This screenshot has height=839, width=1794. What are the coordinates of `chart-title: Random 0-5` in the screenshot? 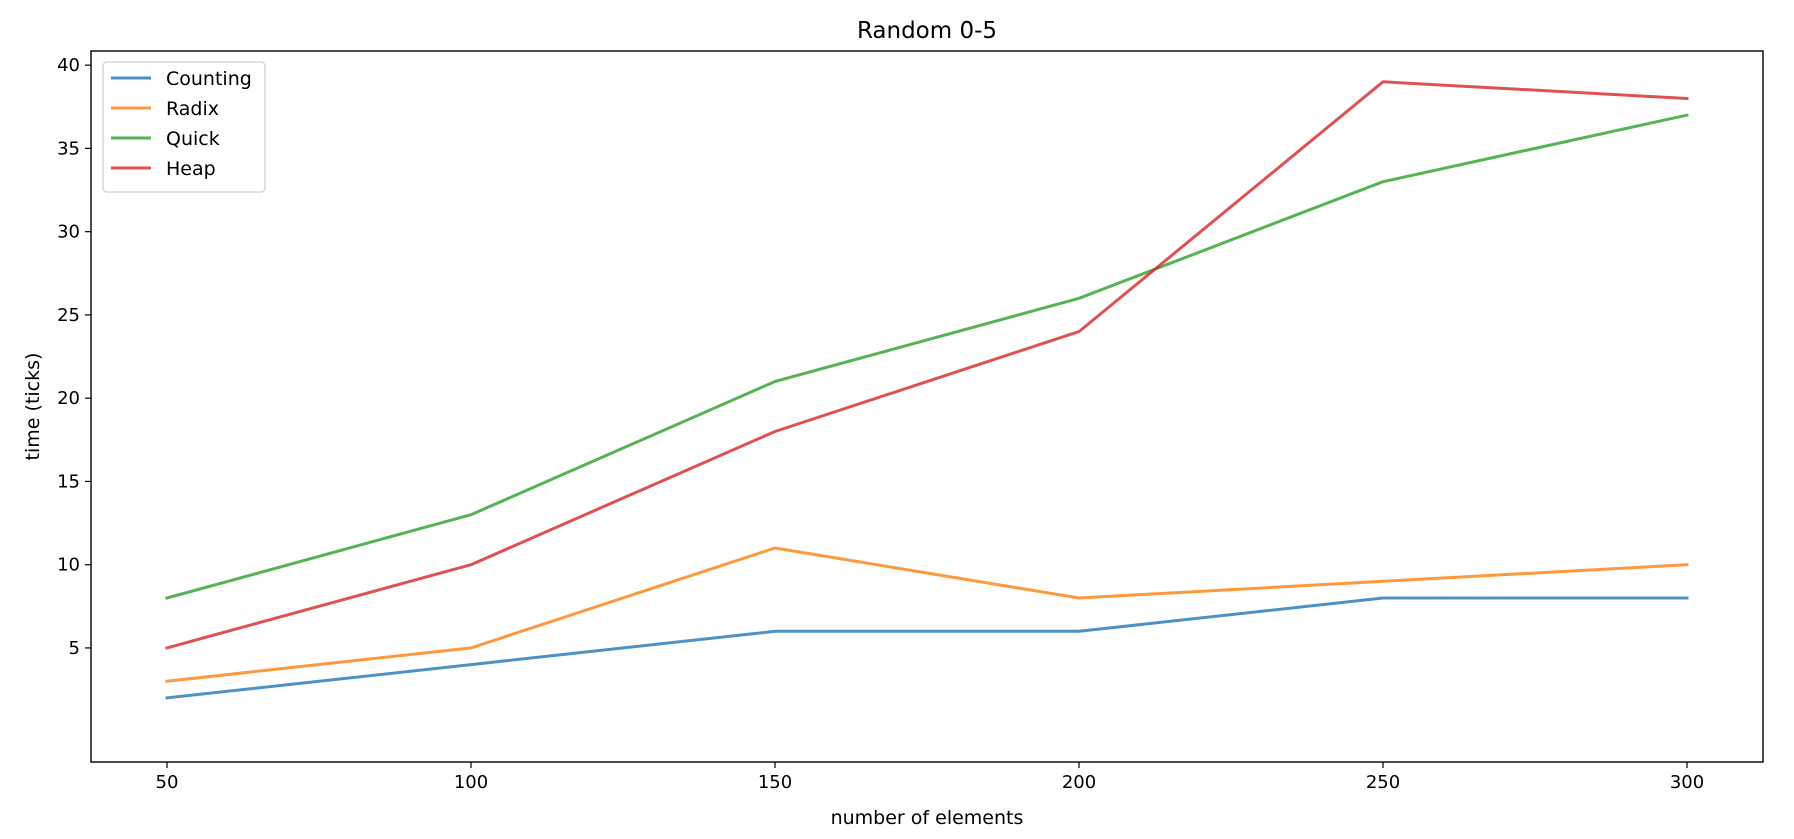 It's located at (927, 31).